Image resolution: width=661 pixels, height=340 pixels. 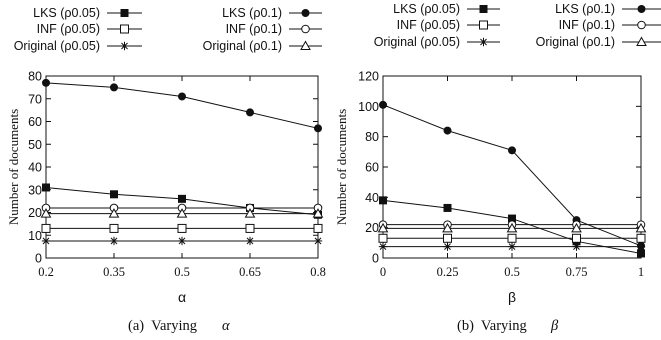 What do you see at coordinates (35, 168) in the screenshot?
I see `chart-a-y-tick-label: 40` at bounding box center [35, 168].